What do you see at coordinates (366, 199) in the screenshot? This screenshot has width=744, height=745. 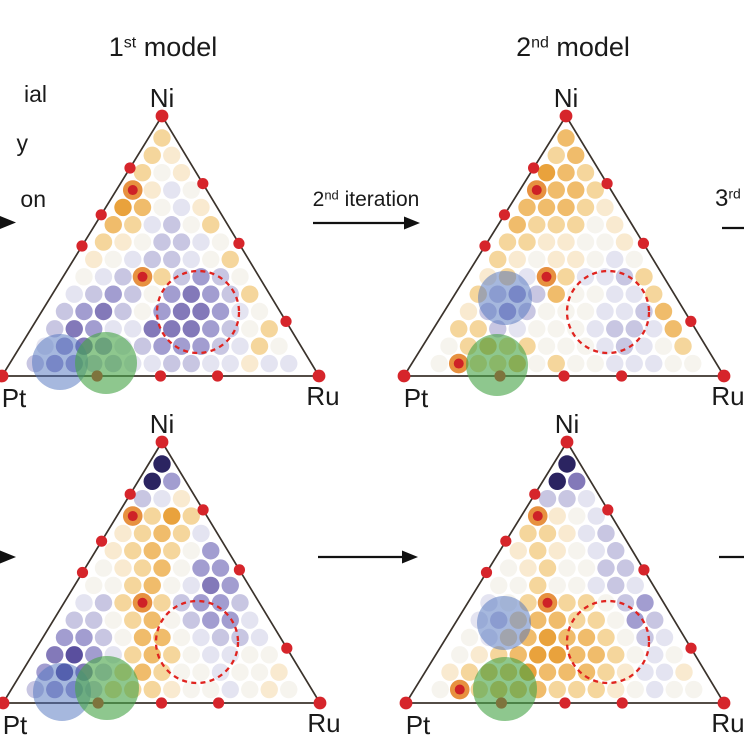 I see `iteration-label-2nd: 2nd iteration` at bounding box center [366, 199].